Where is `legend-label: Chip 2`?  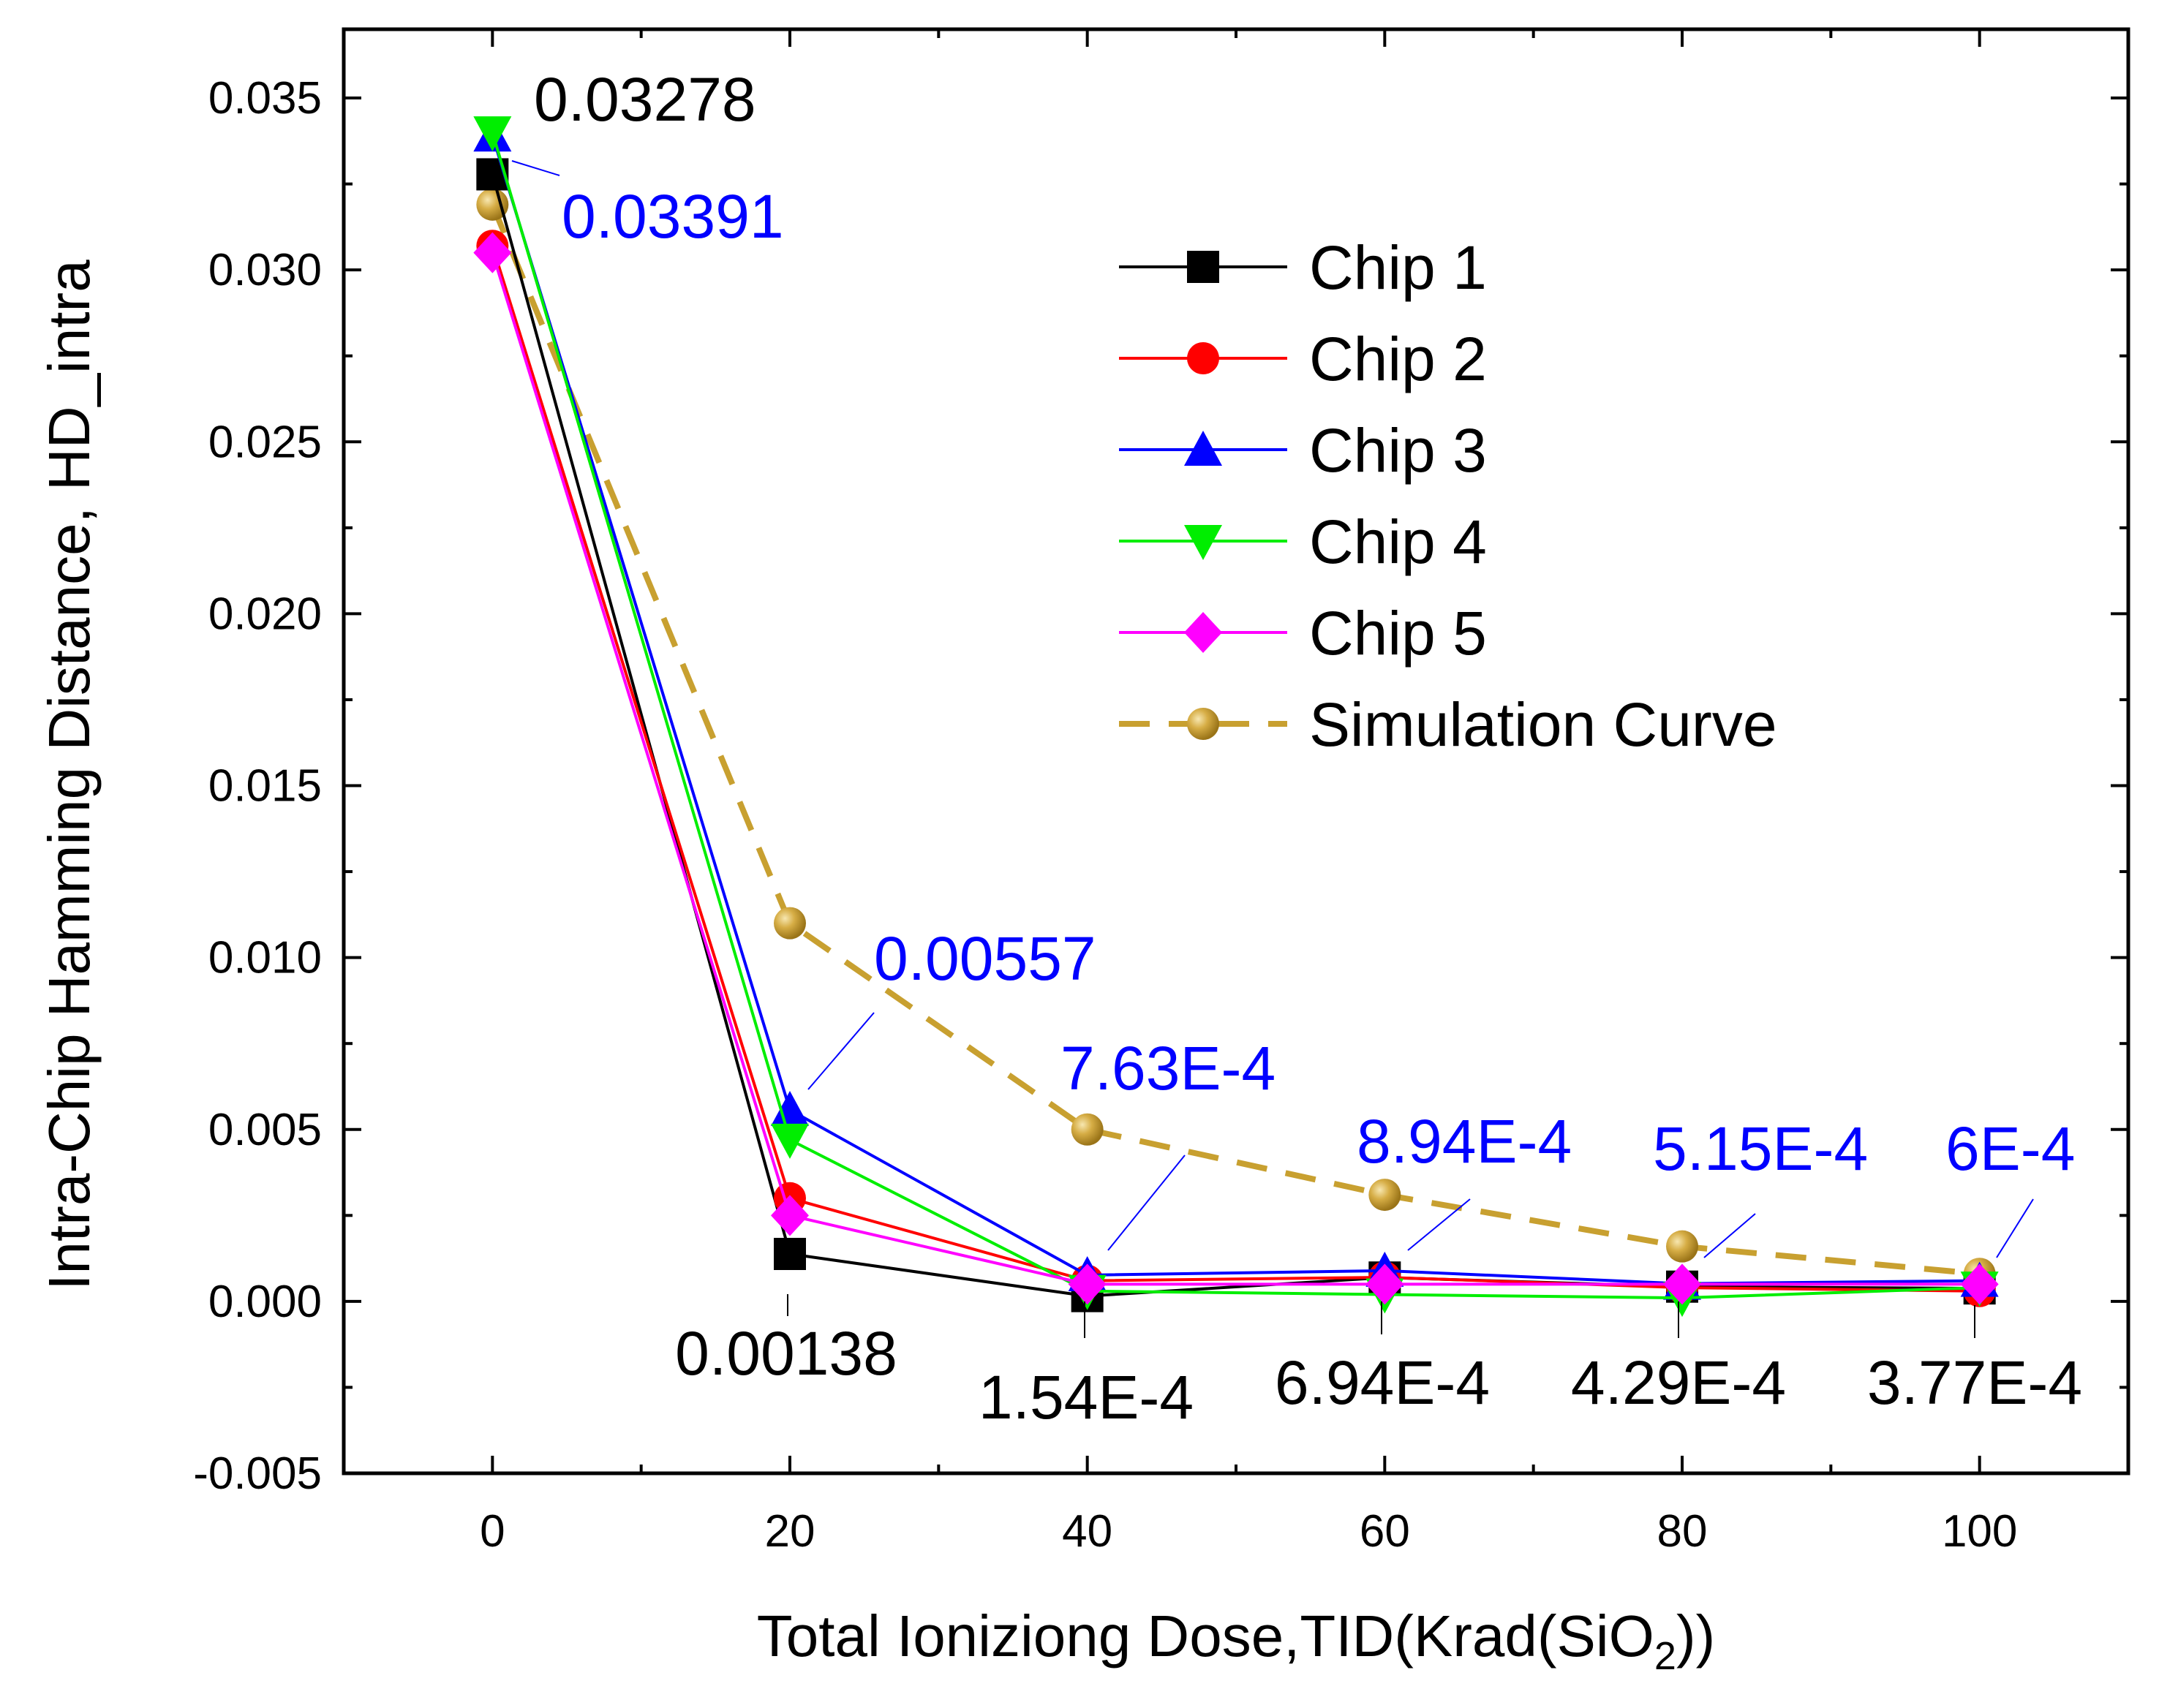
legend-label: Chip 2 is located at coordinates (1398, 359).